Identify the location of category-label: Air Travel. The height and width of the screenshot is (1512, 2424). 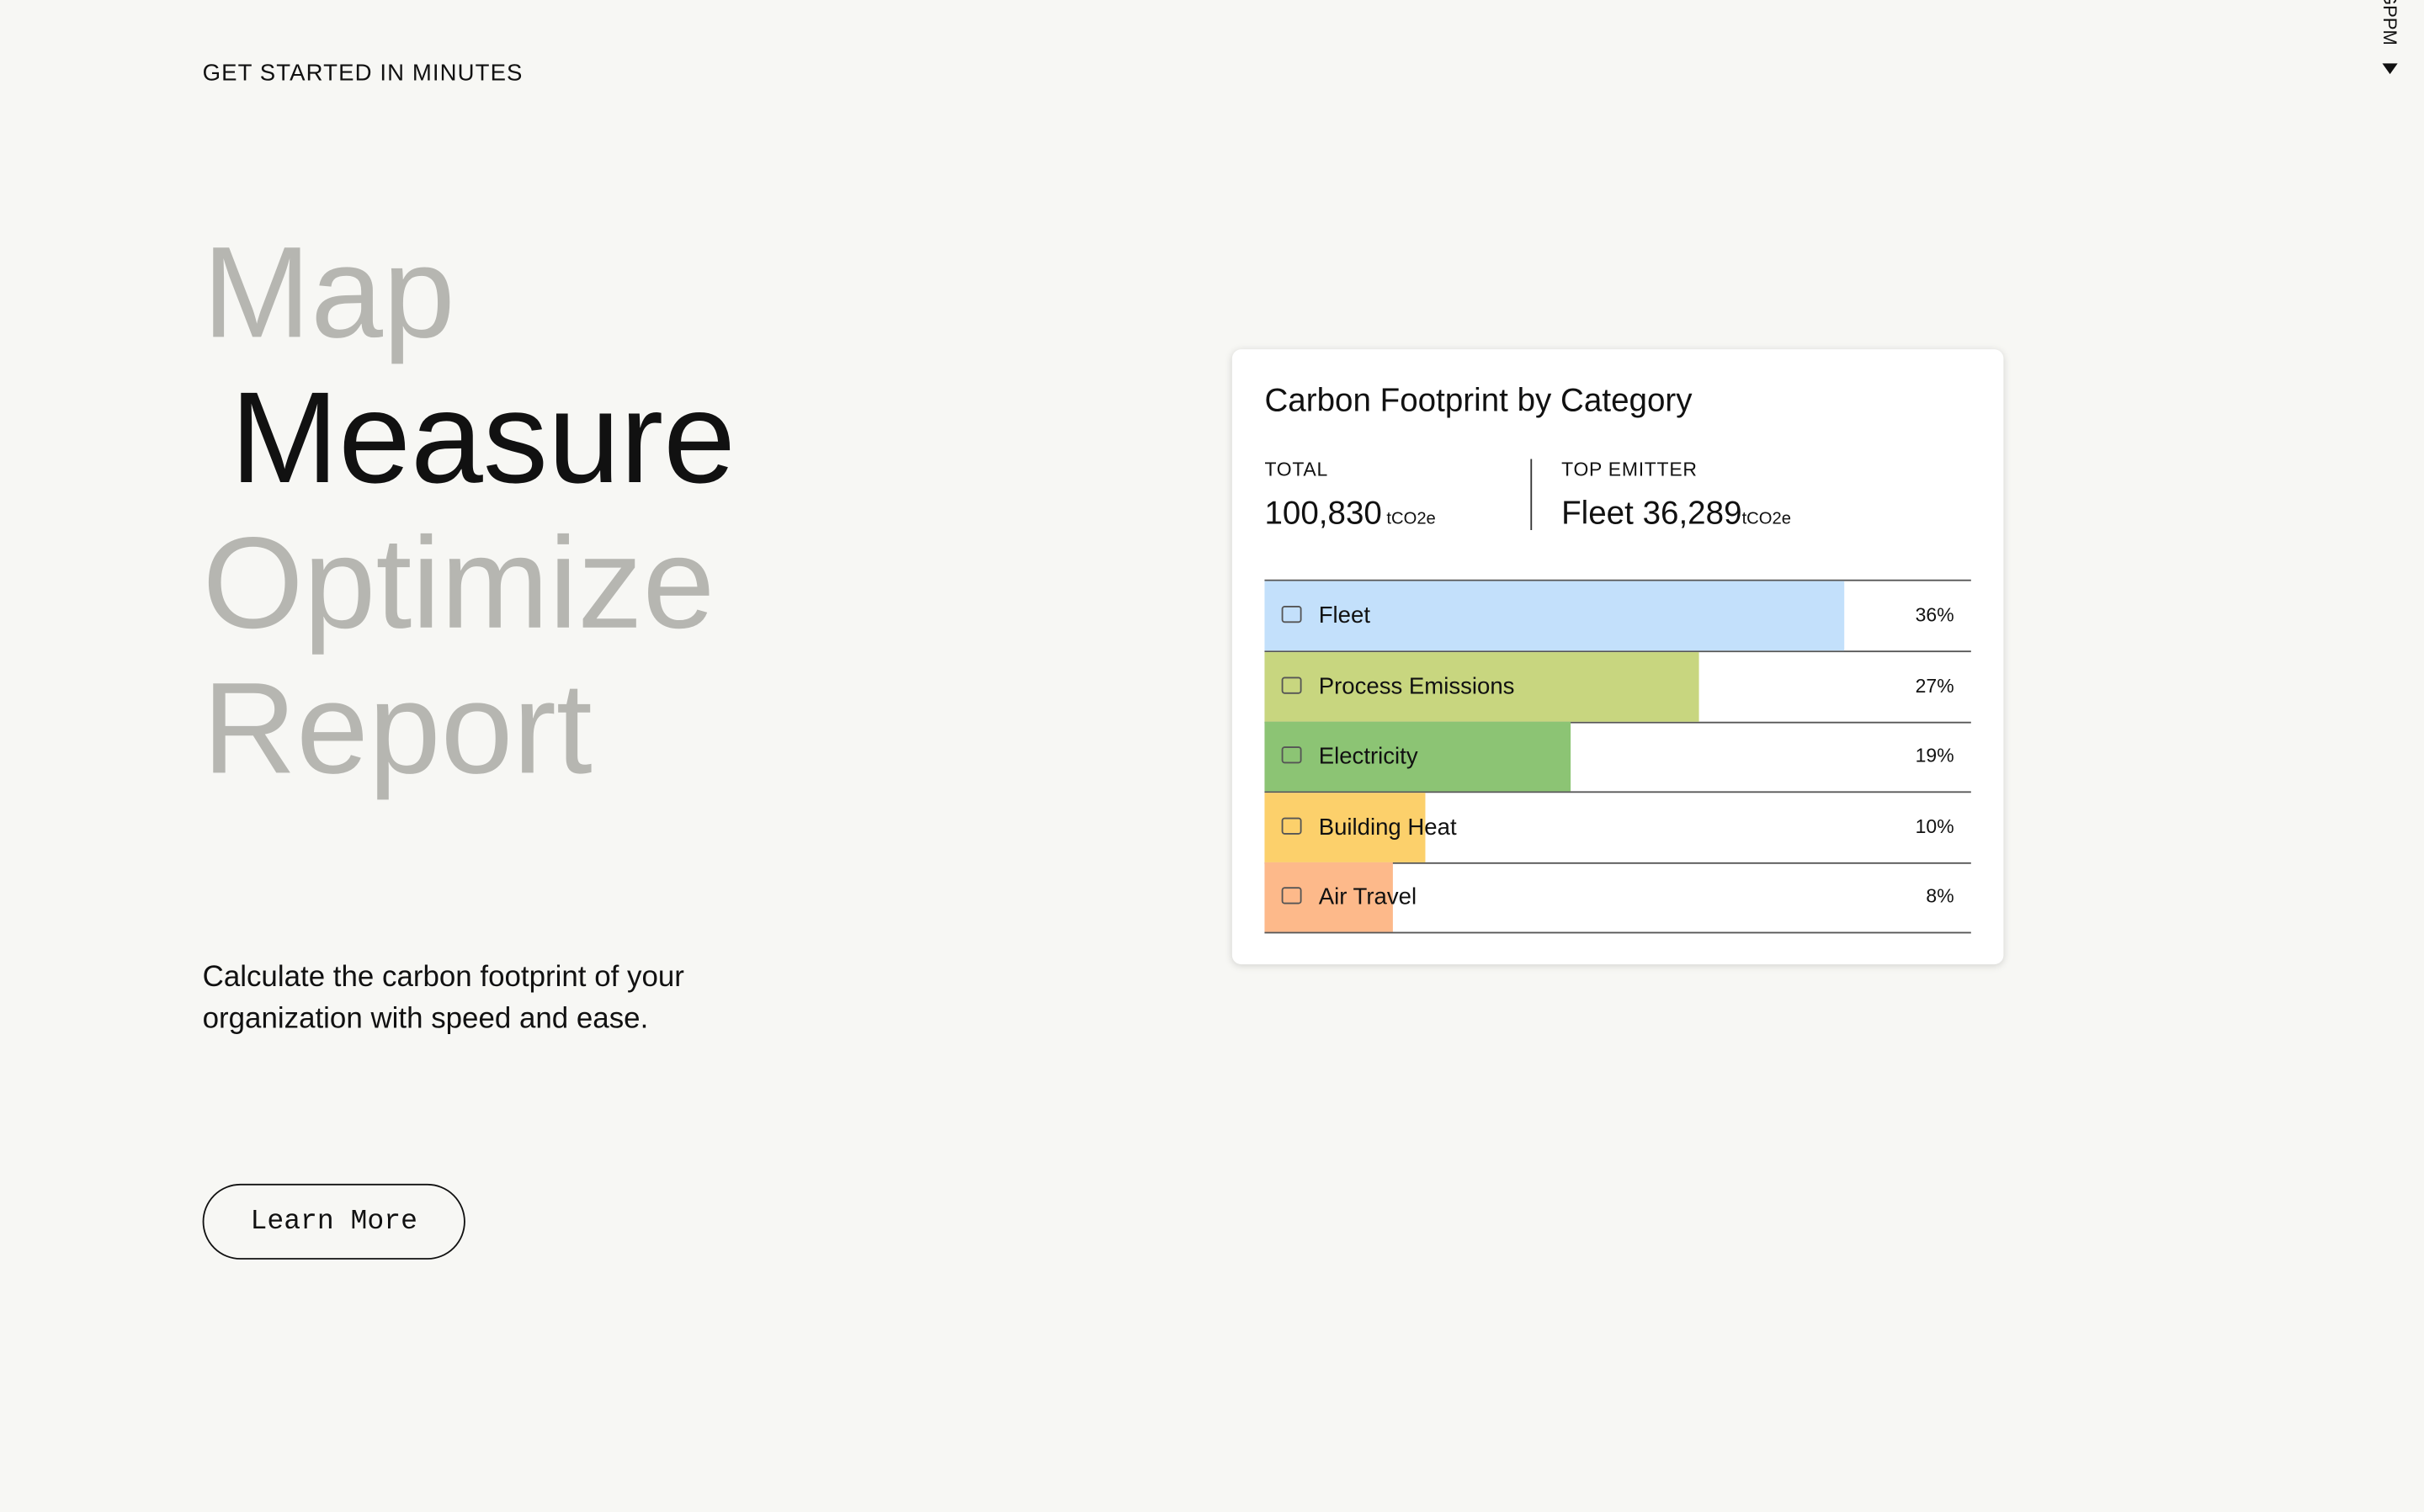
(1367, 896).